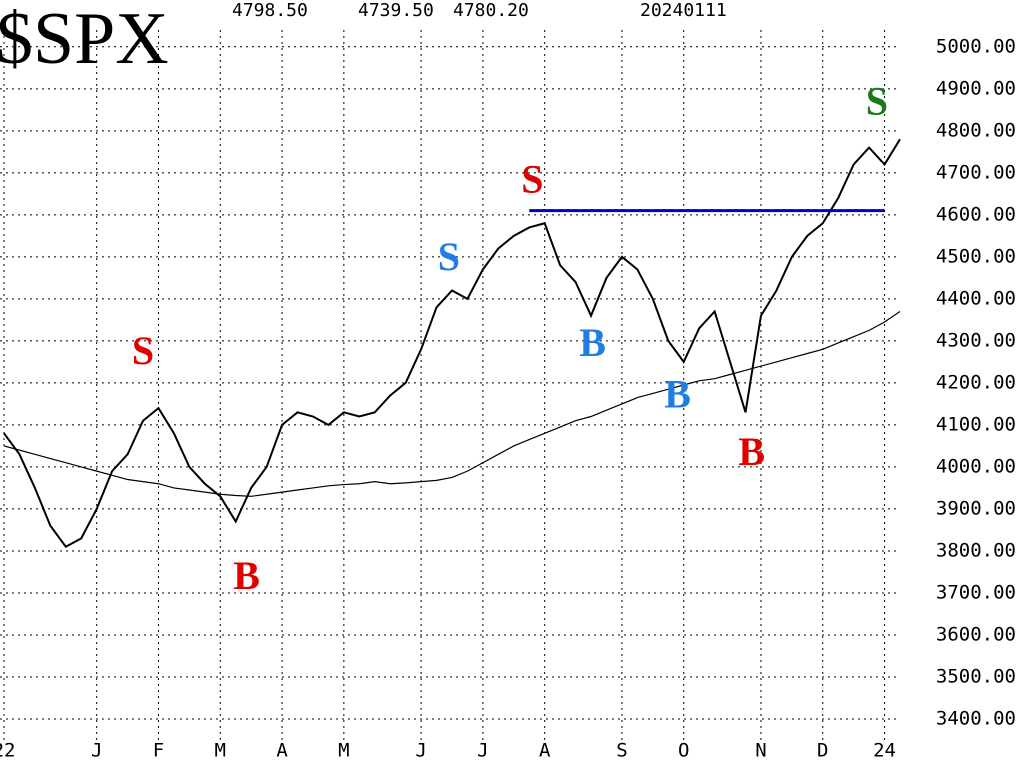 The image size is (1022, 763). What do you see at coordinates (976, 46) in the screenshot?
I see `y-tick-label: 5000.00` at bounding box center [976, 46].